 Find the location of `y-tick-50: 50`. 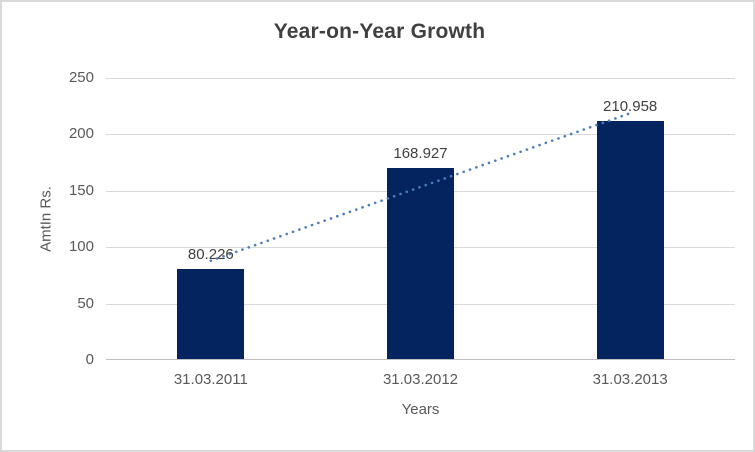

y-tick-50: 50 is located at coordinates (85, 303).